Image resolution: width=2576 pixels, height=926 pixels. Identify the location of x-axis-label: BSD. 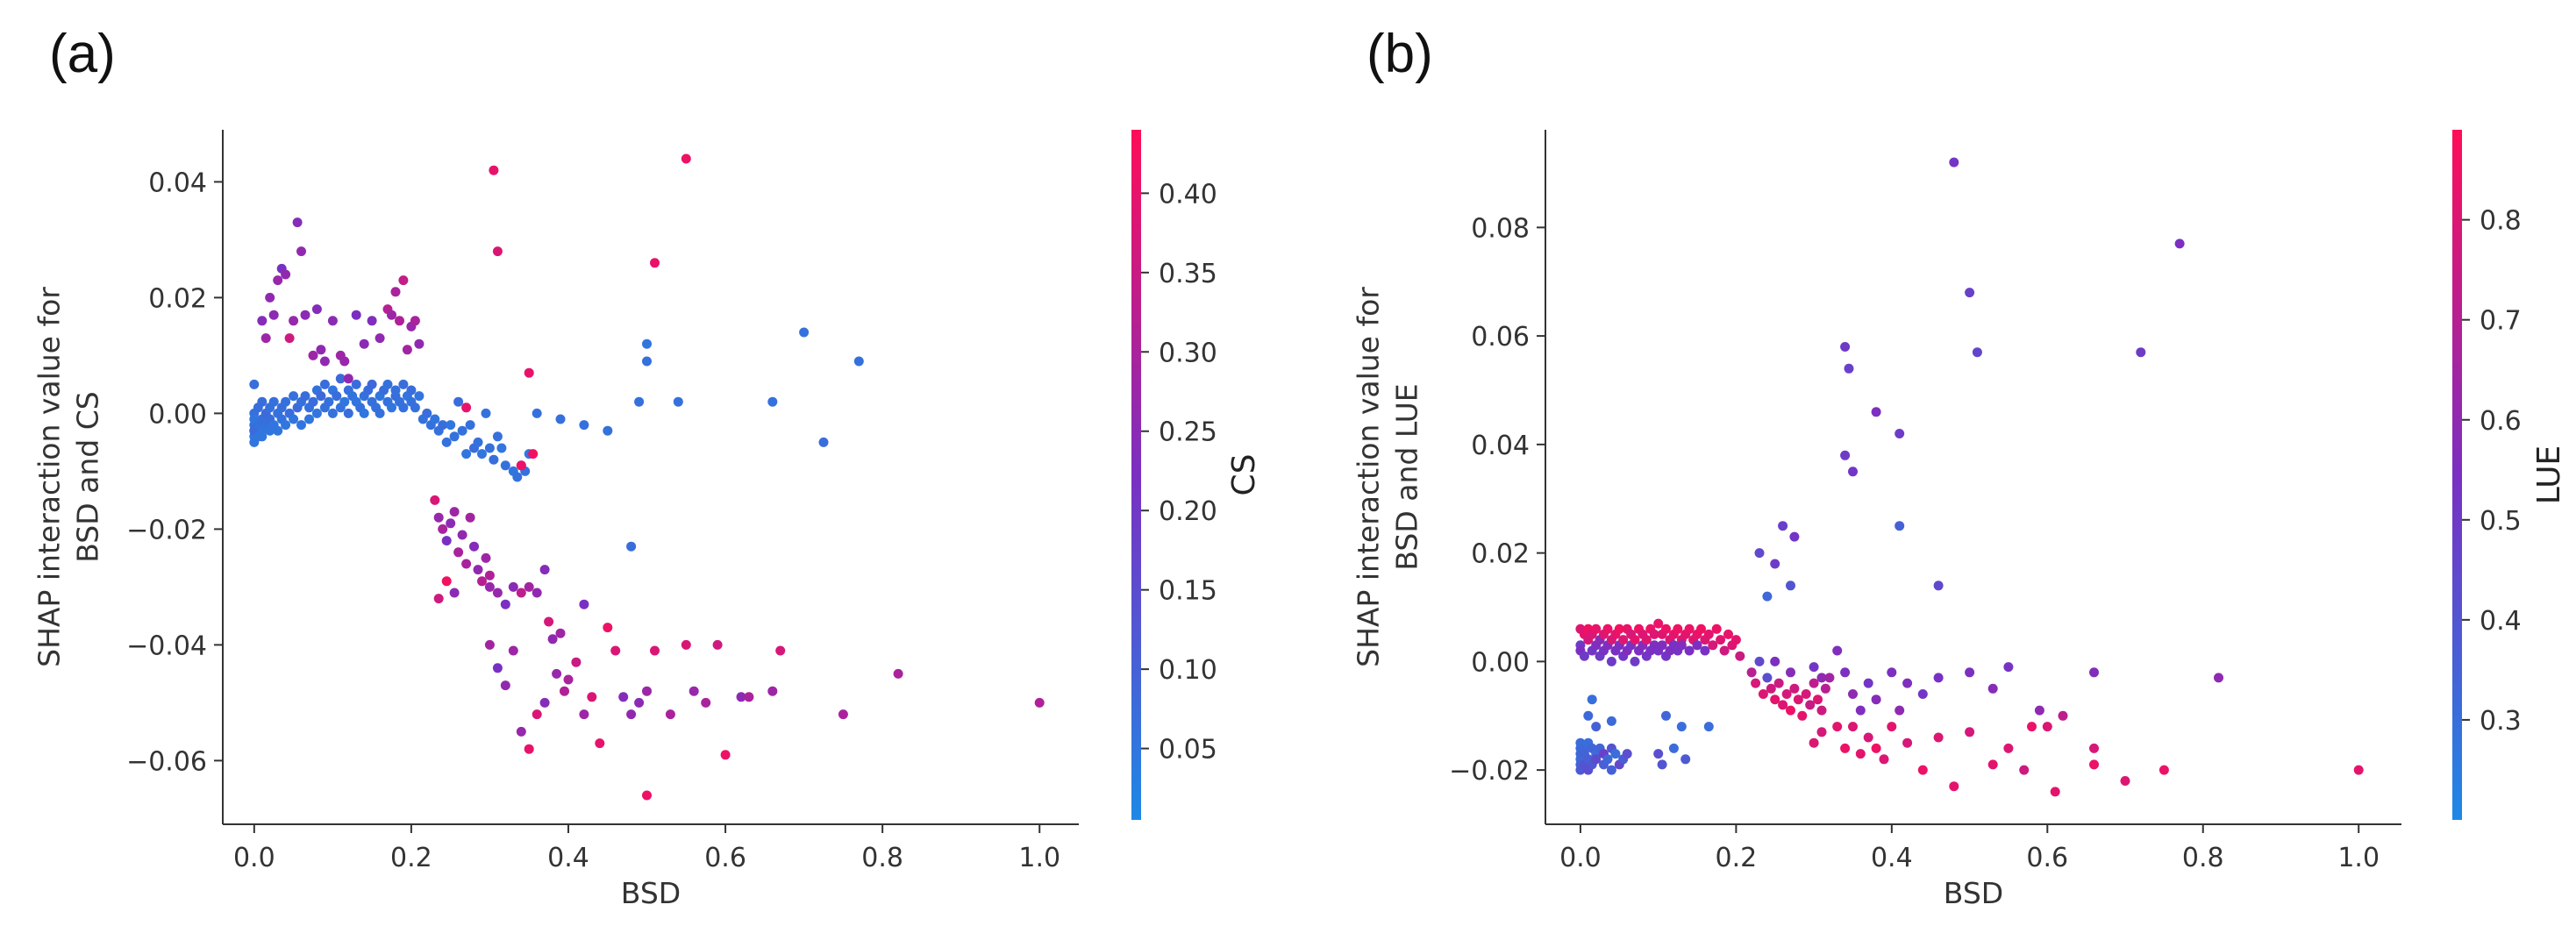
(1974, 893).